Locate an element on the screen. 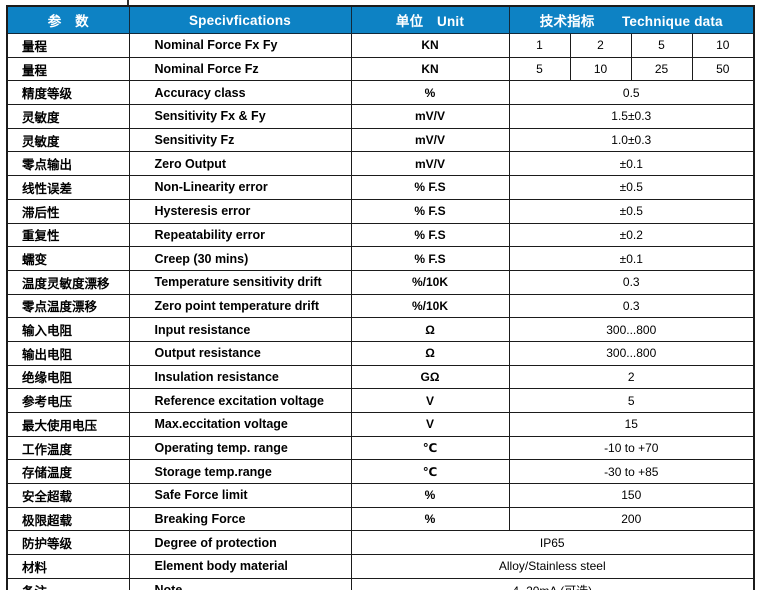 The image size is (760, 590). value-cell: 15 is located at coordinates (631, 424).